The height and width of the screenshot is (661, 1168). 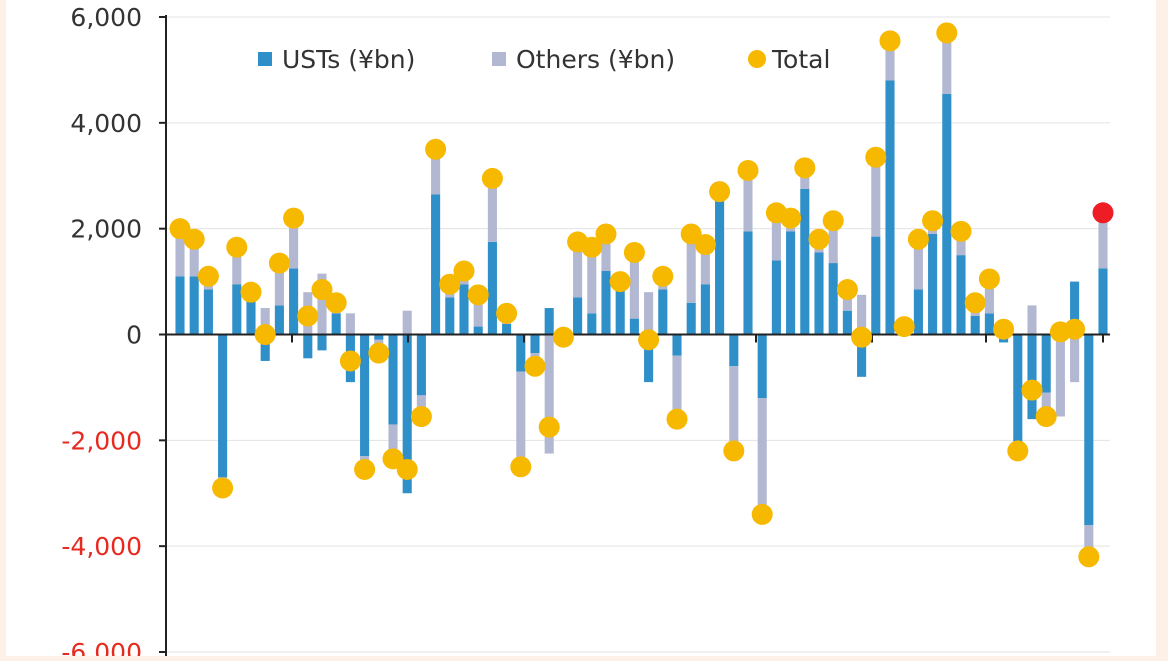 What do you see at coordinates (101, 647) in the screenshot?
I see `y-tick-label: -6,000` at bounding box center [101, 647].